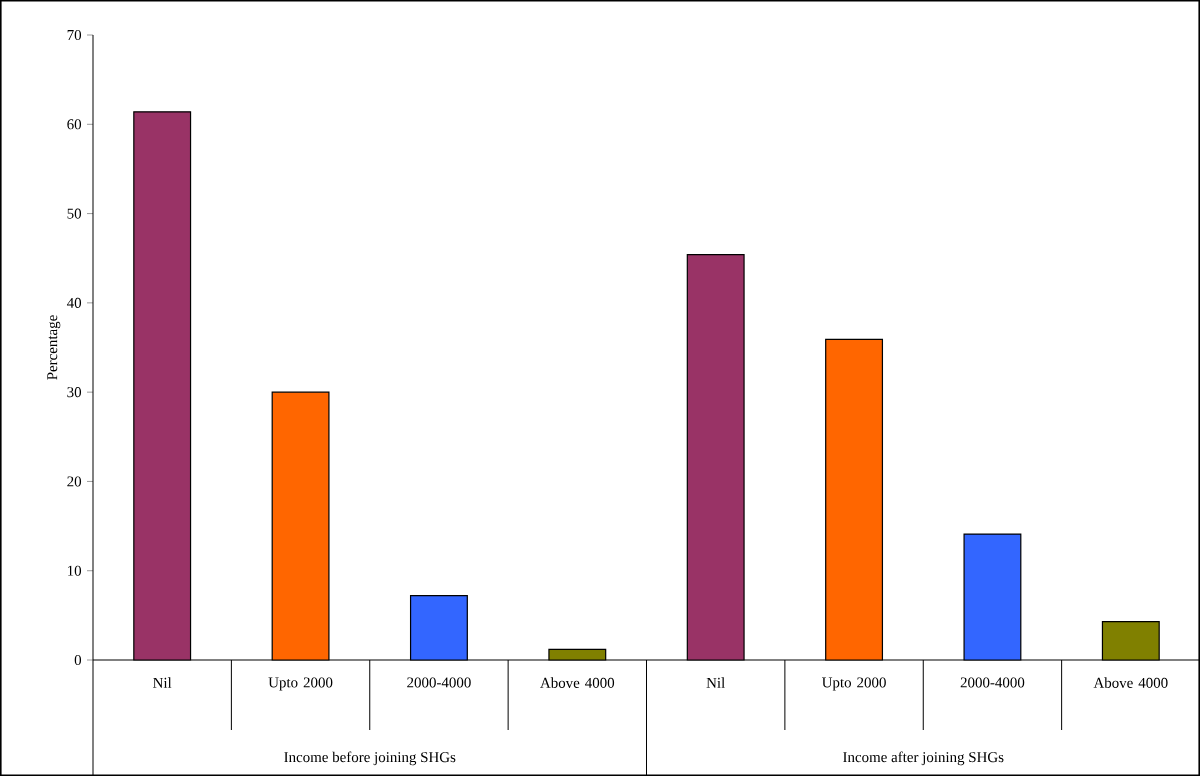  Describe the element at coordinates (923, 758) in the screenshot. I see `text: Income after joining SHGs` at that location.